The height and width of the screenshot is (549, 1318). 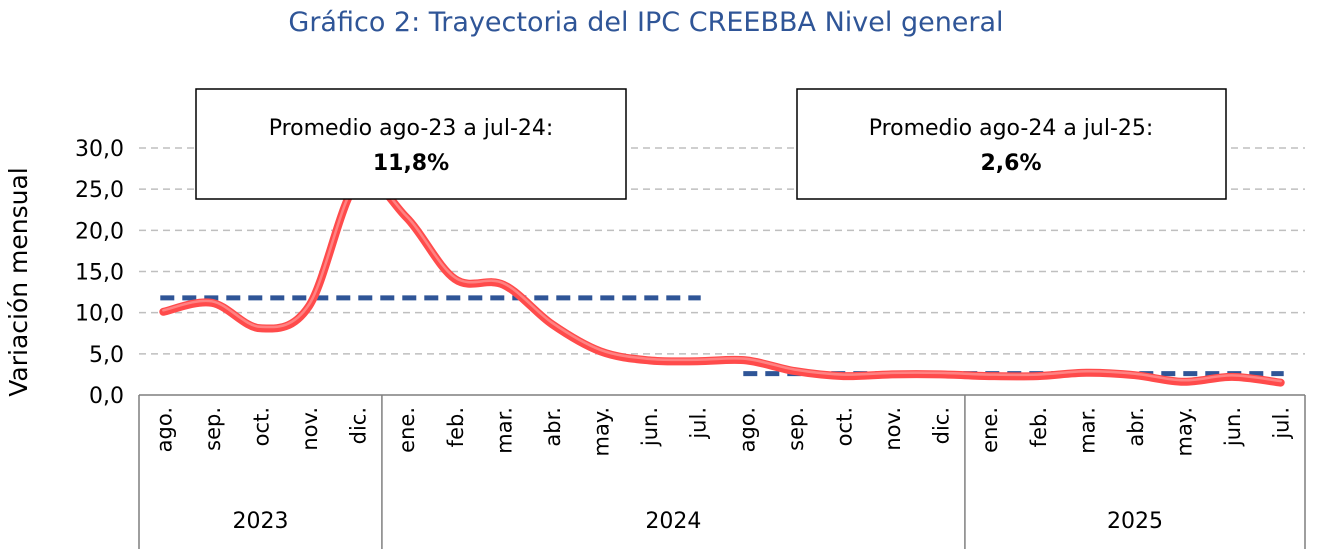 What do you see at coordinates (99, 190) in the screenshot?
I see `y-tick-label: 25,0` at bounding box center [99, 190].